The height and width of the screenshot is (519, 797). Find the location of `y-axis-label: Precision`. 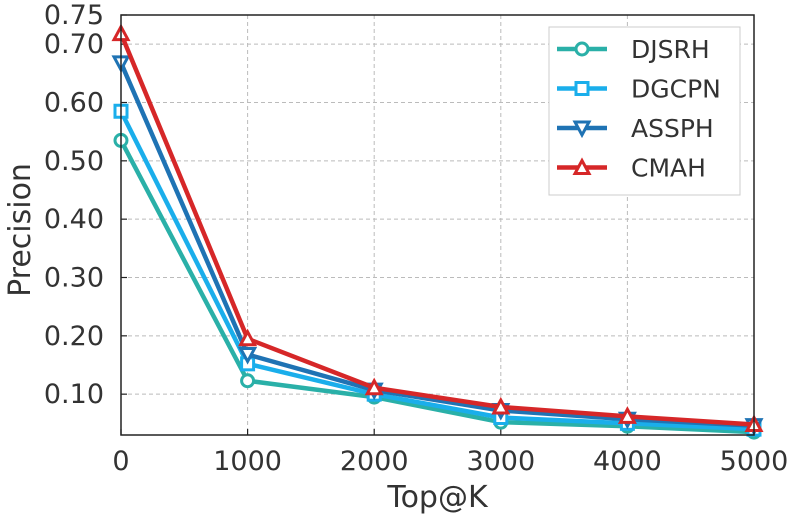

y-axis-label: Precision is located at coordinates (20, 230).